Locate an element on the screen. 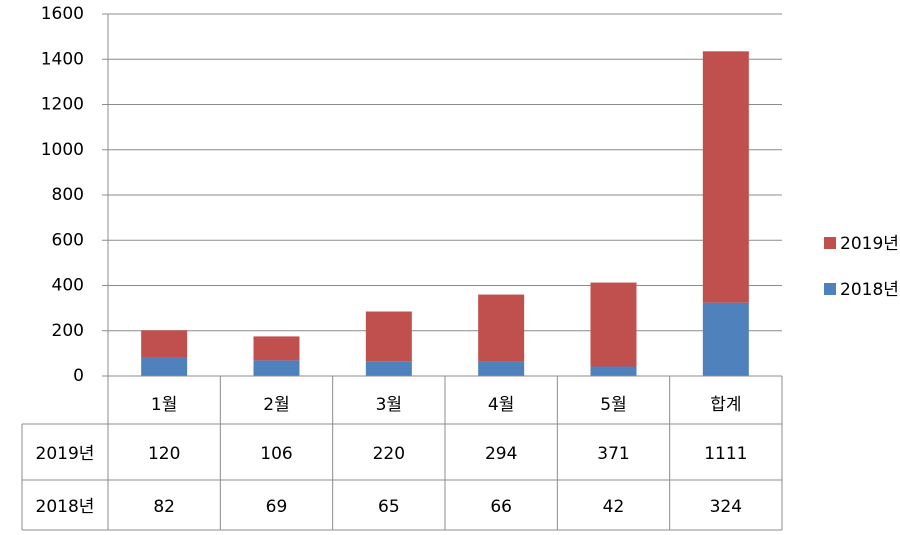  x-tick-label: 1월 is located at coordinates (164, 405).